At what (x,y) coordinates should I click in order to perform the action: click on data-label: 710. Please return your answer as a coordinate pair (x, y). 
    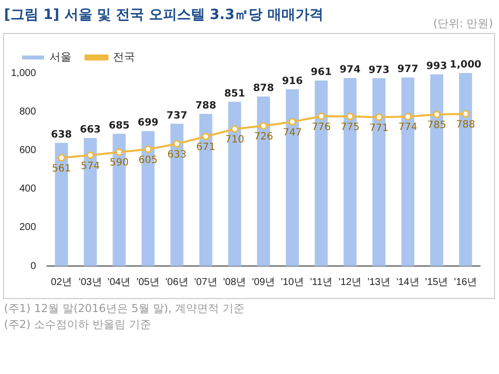
    Looking at the image, I should click on (234, 140).